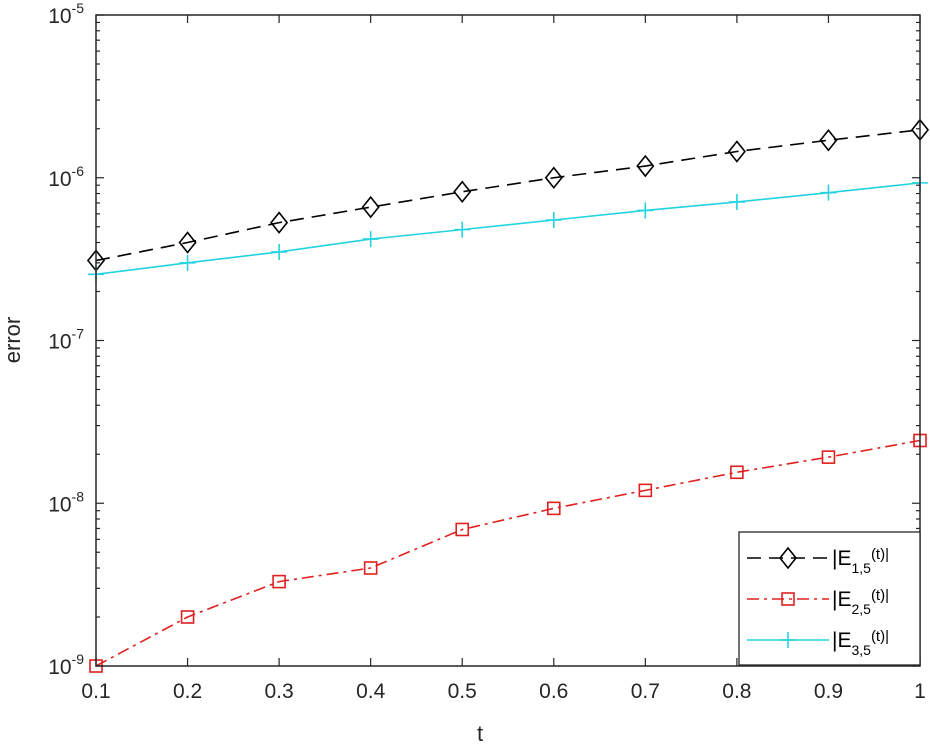  Describe the element at coordinates (66, 340) in the screenshot. I see `y-tick-label: 10⁻⁷` at that location.